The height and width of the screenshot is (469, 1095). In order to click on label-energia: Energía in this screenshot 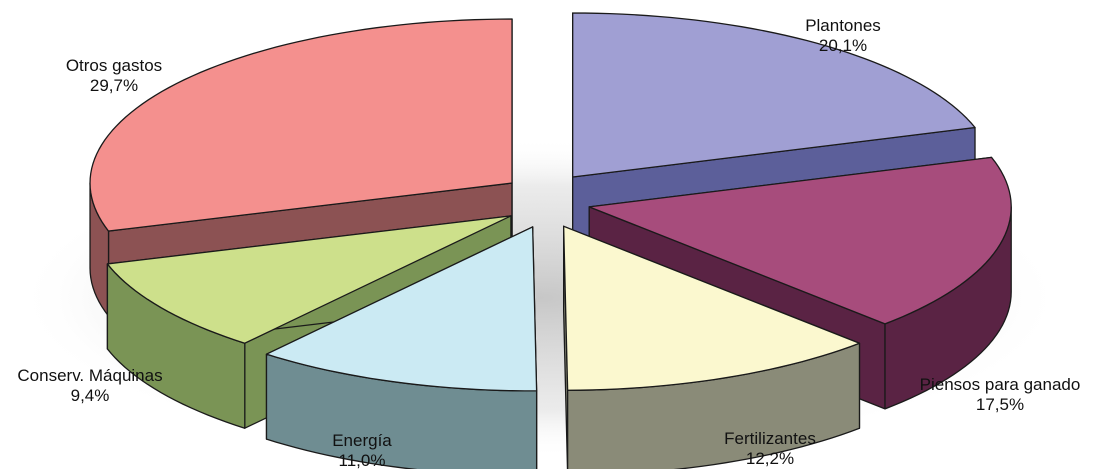, I will do `click(362, 440)`.